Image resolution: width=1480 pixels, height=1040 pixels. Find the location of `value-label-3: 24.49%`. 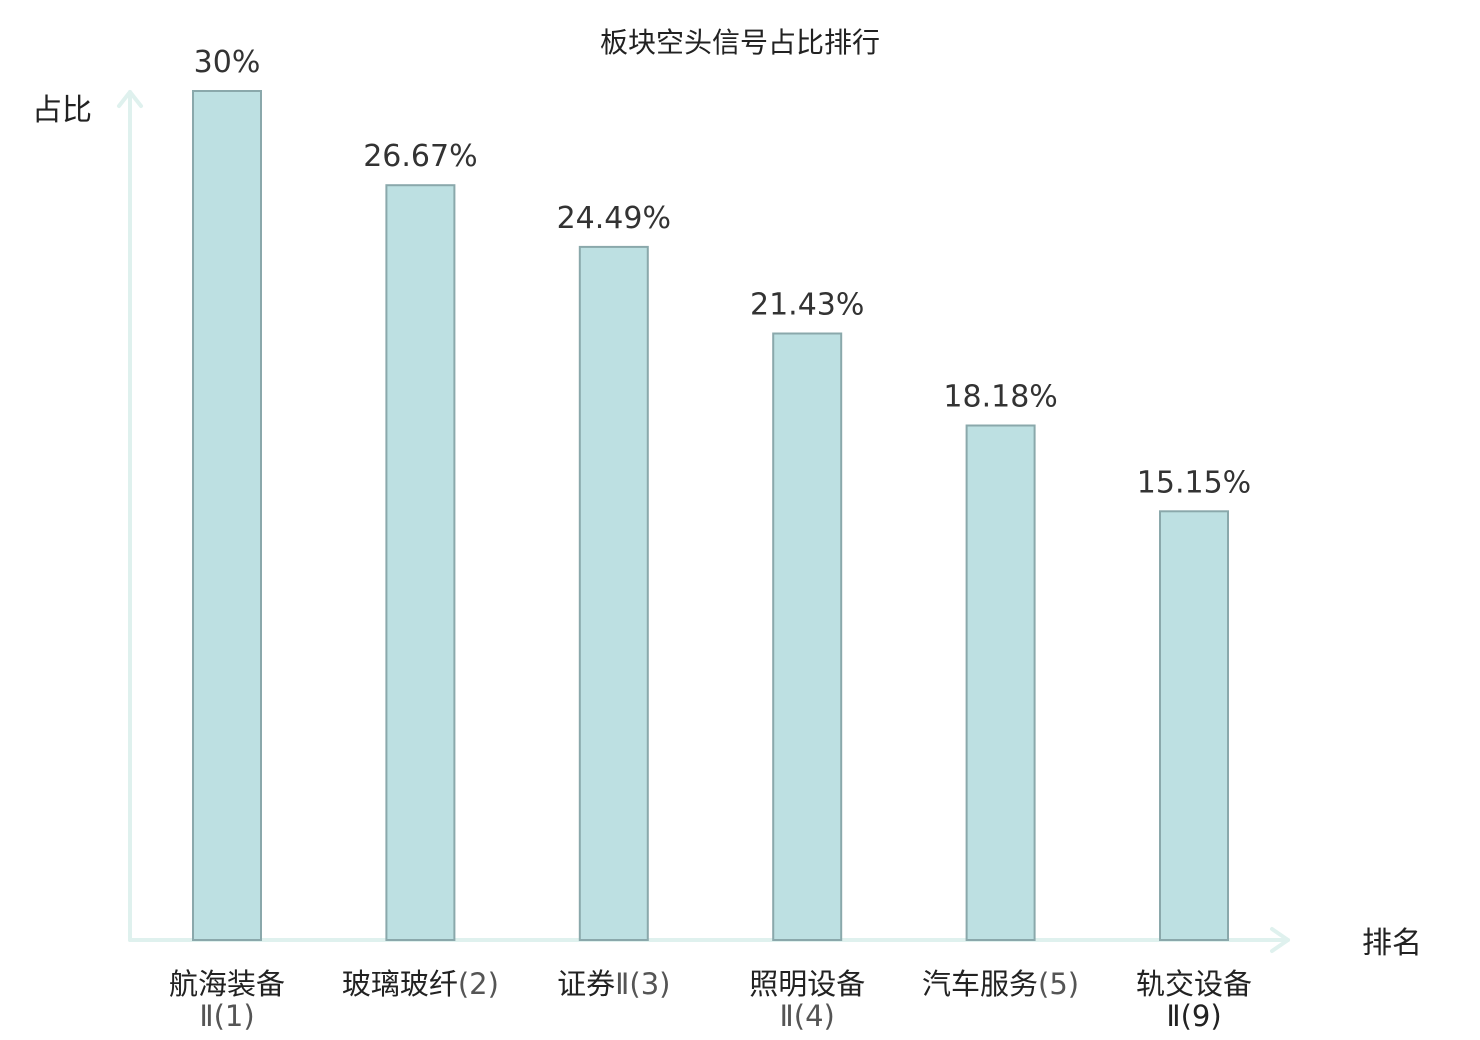

value-label-3: 24.49% is located at coordinates (614, 218).